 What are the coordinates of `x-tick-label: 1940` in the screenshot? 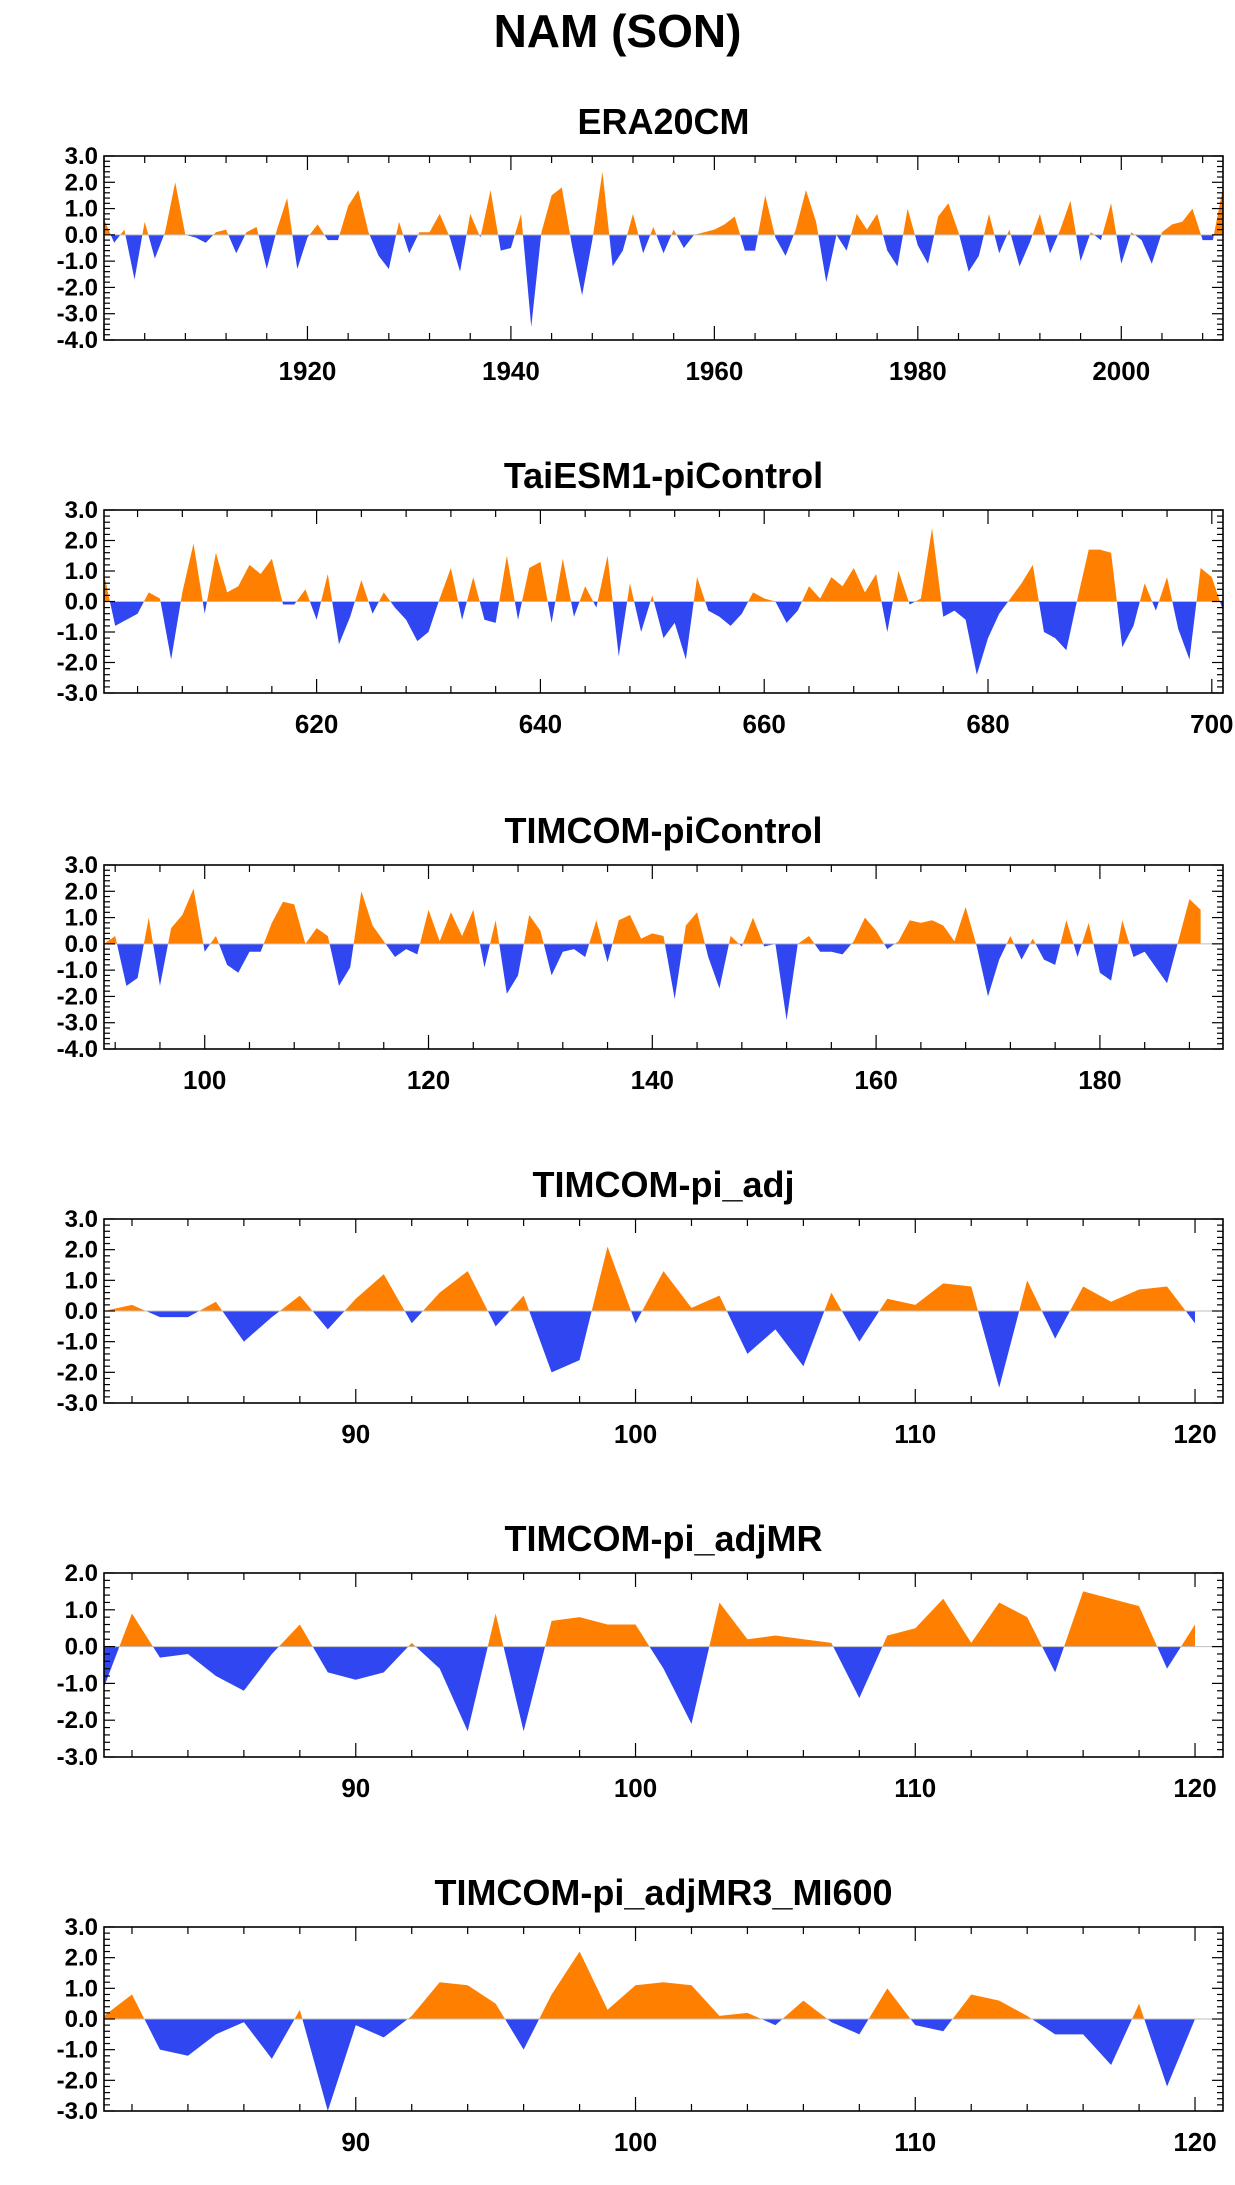 It's located at (511, 371).